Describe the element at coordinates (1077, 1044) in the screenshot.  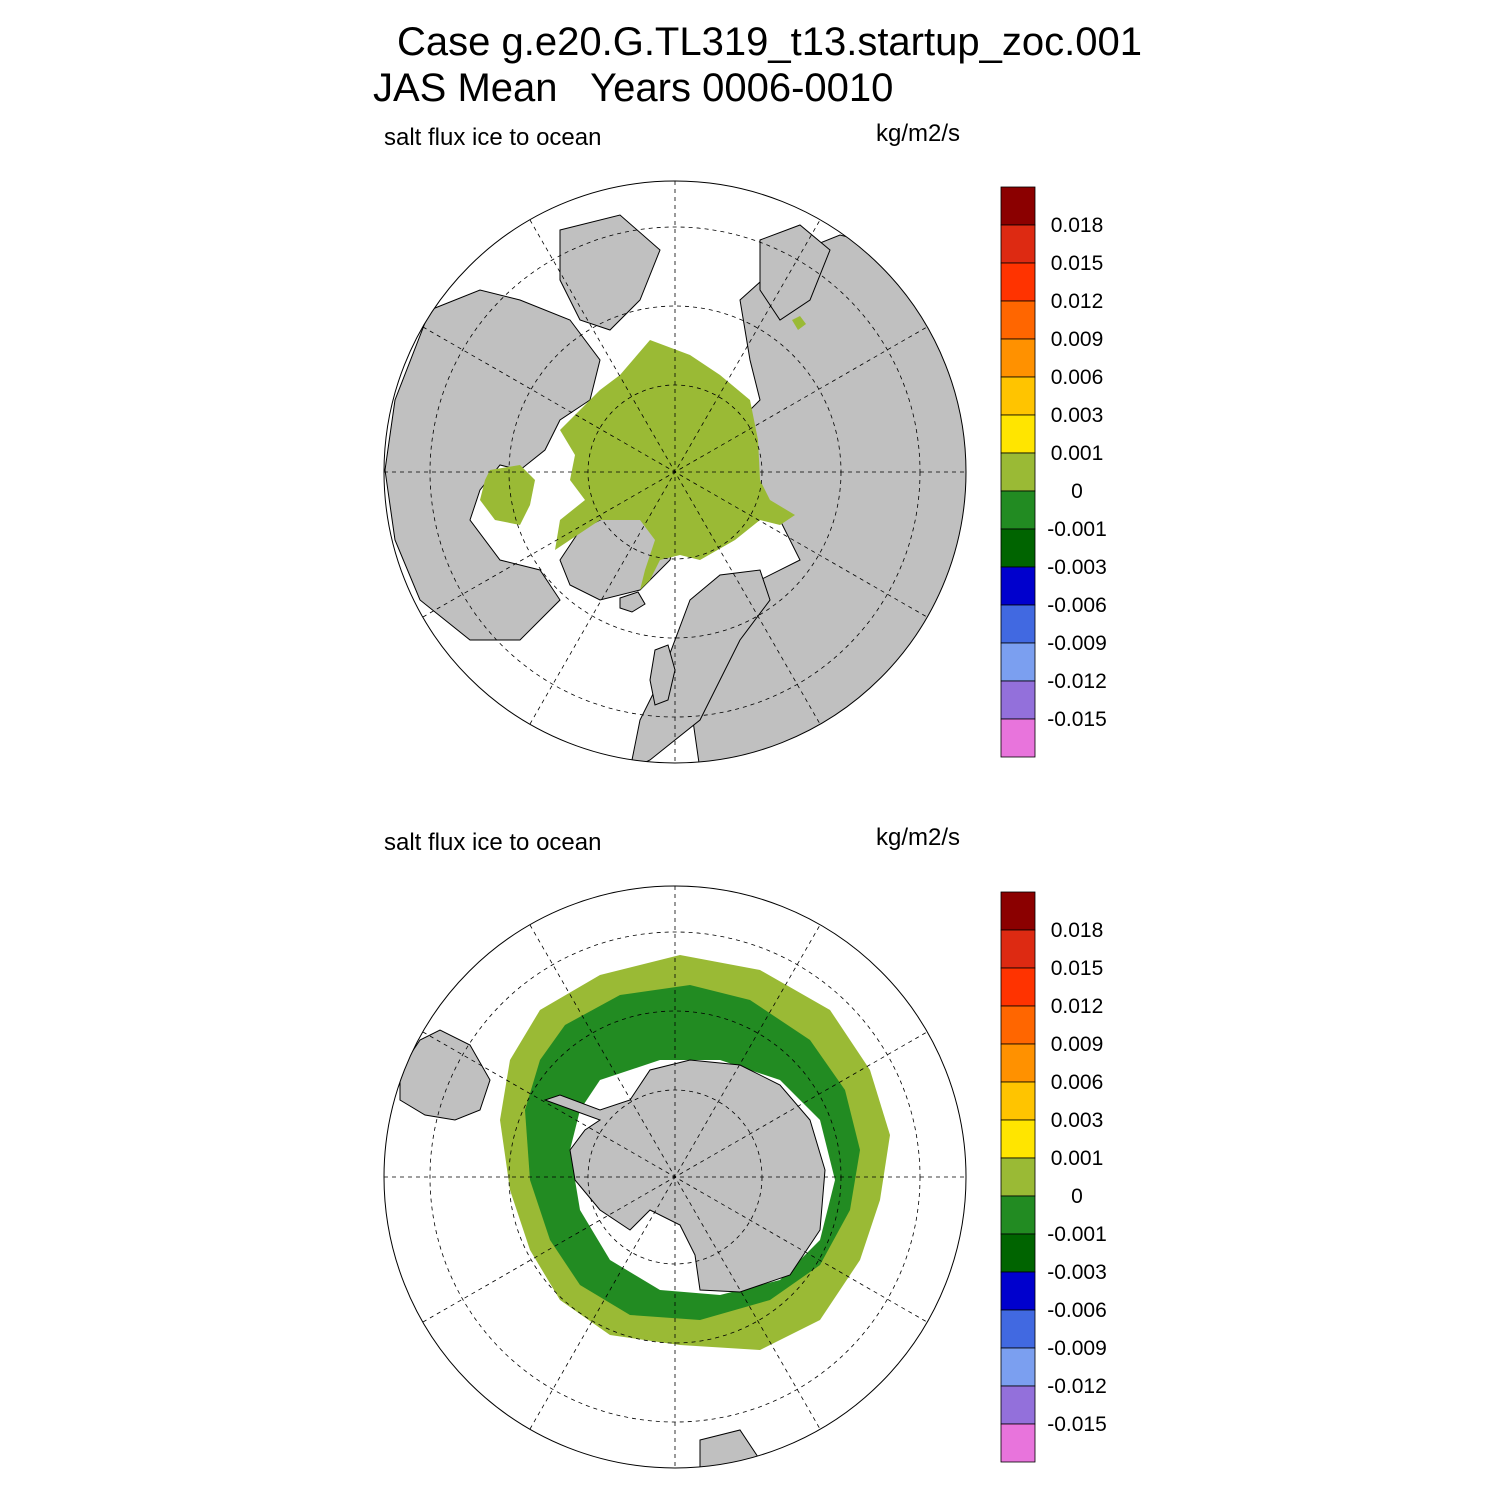
I see `south-colorbar-tick-label: 0.009` at that location.